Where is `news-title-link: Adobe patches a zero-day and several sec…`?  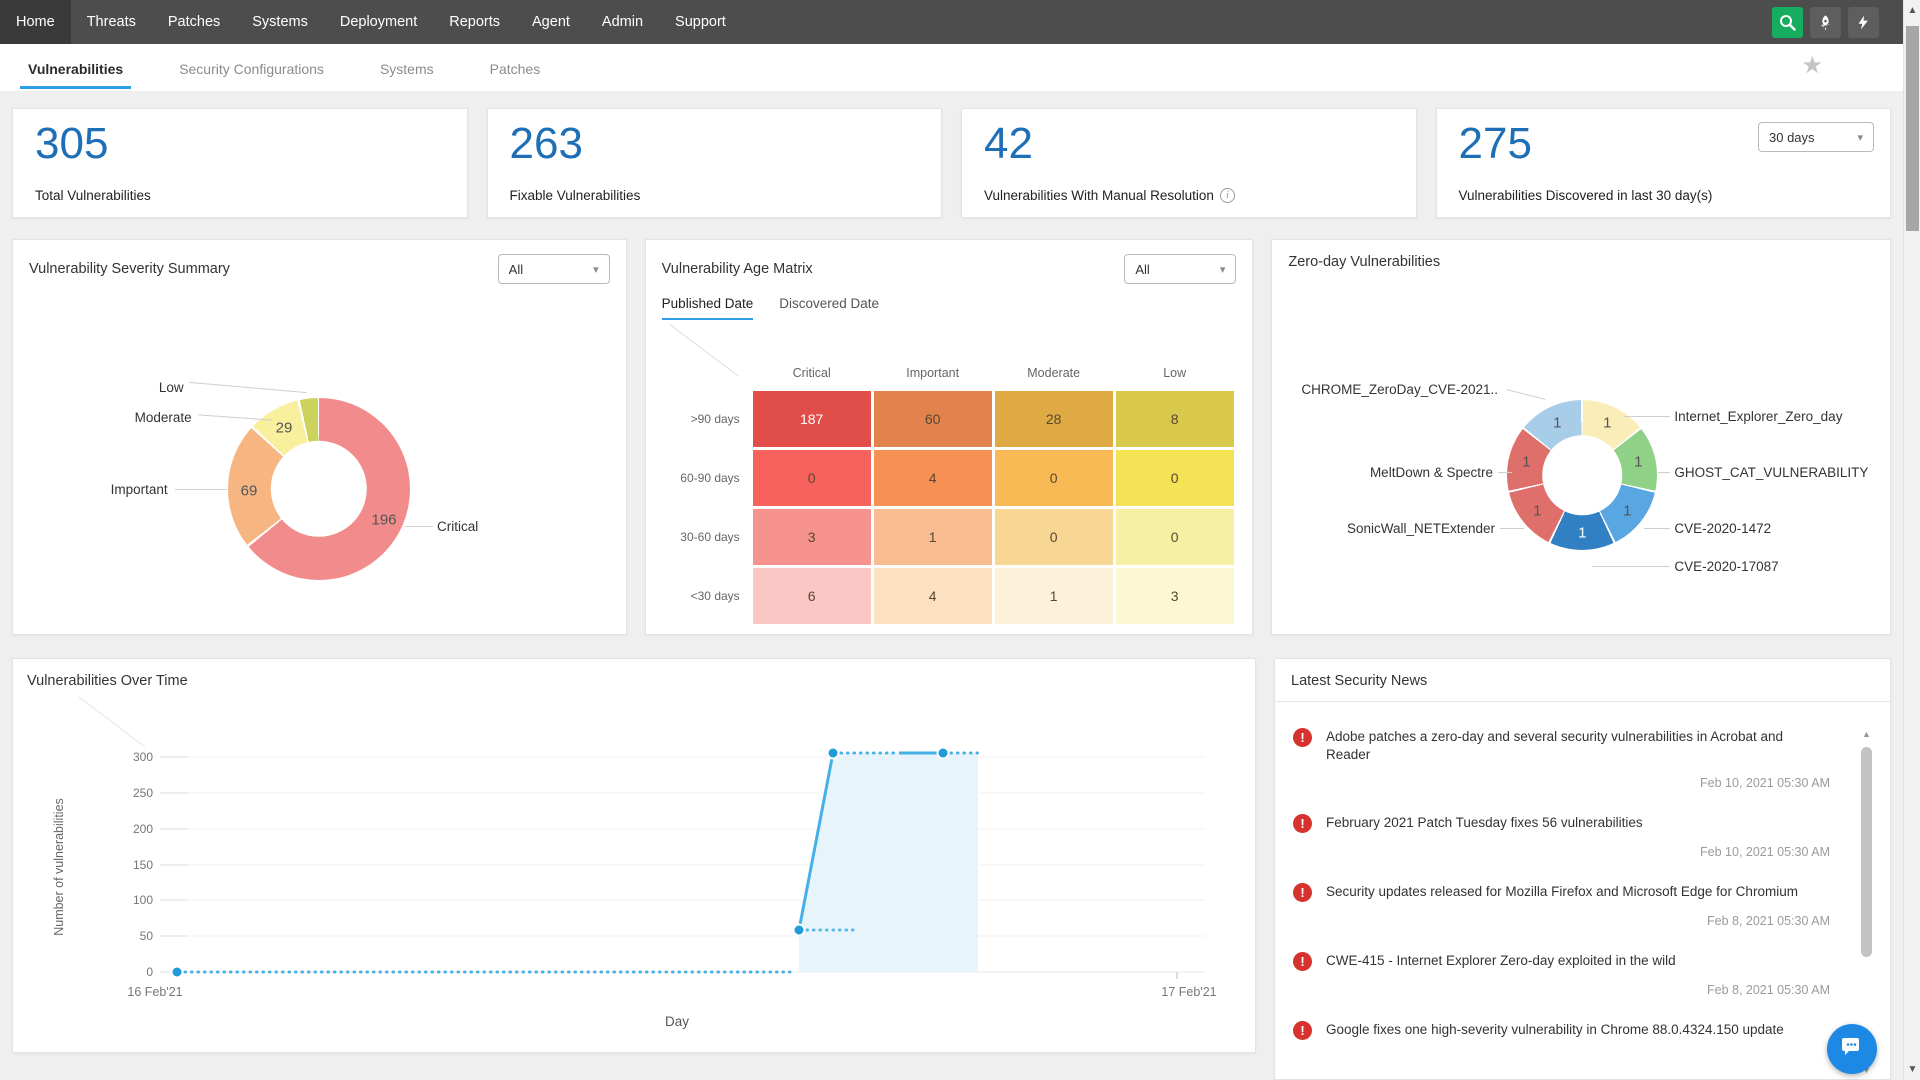
news-title-link: Adobe patches a zero-day and several sec… is located at coordinates (1555, 746).